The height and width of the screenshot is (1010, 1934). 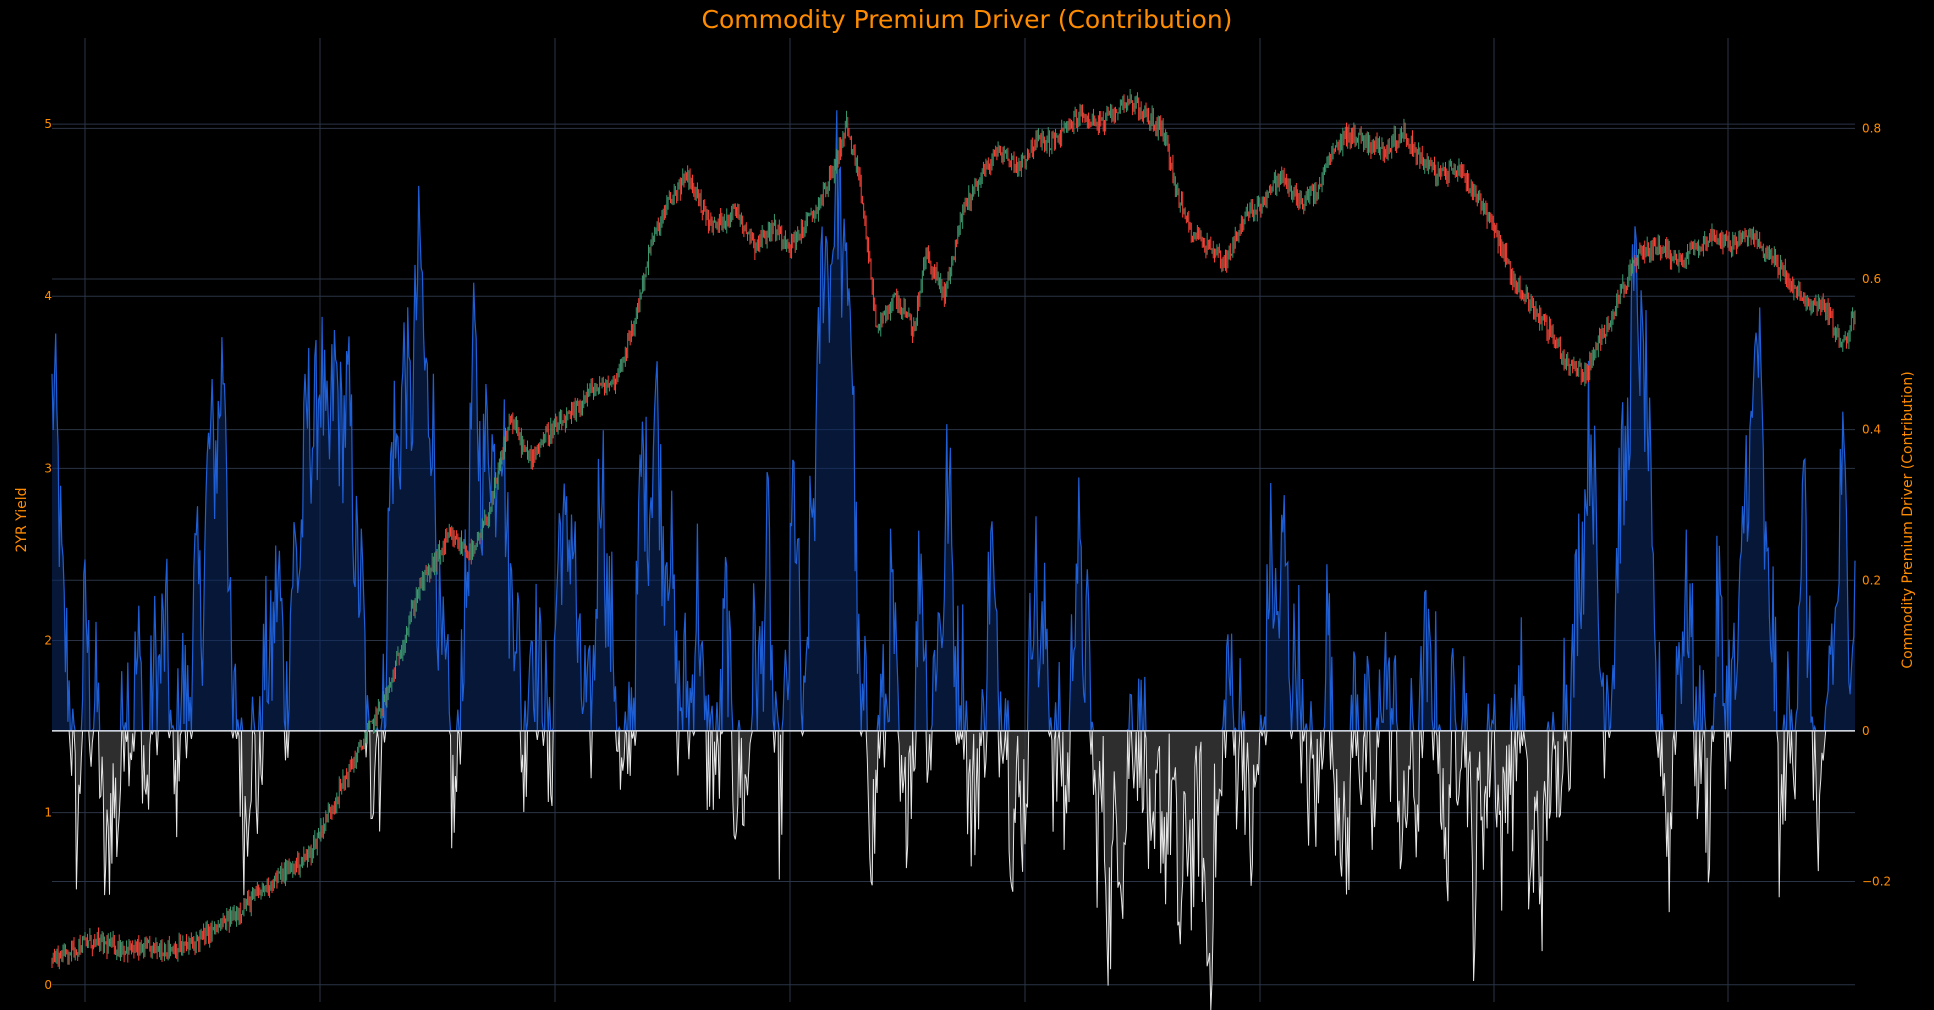 What do you see at coordinates (48, 641) in the screenshot?
I see `left-tick-label: 2` at bounding box center [48, 641].